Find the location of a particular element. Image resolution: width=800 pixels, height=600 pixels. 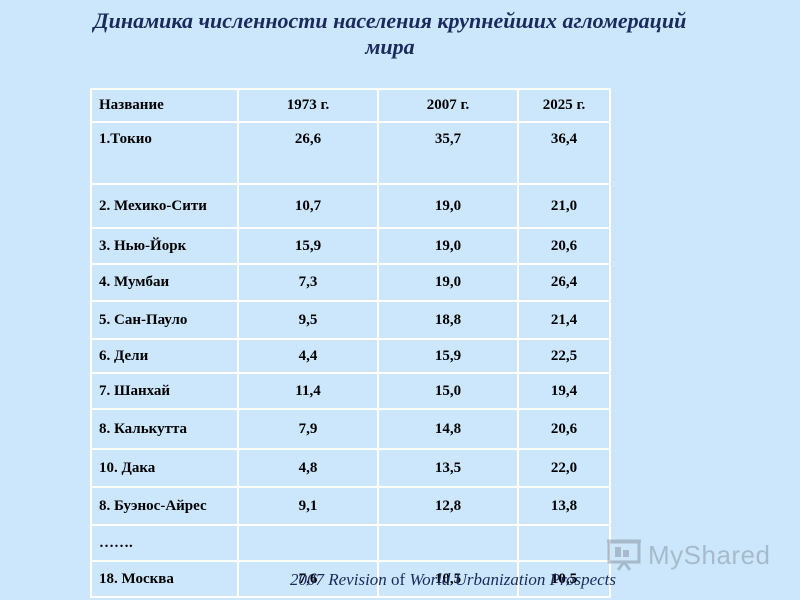

cell-1973: 10,7 is located at coordinates (308, 206).